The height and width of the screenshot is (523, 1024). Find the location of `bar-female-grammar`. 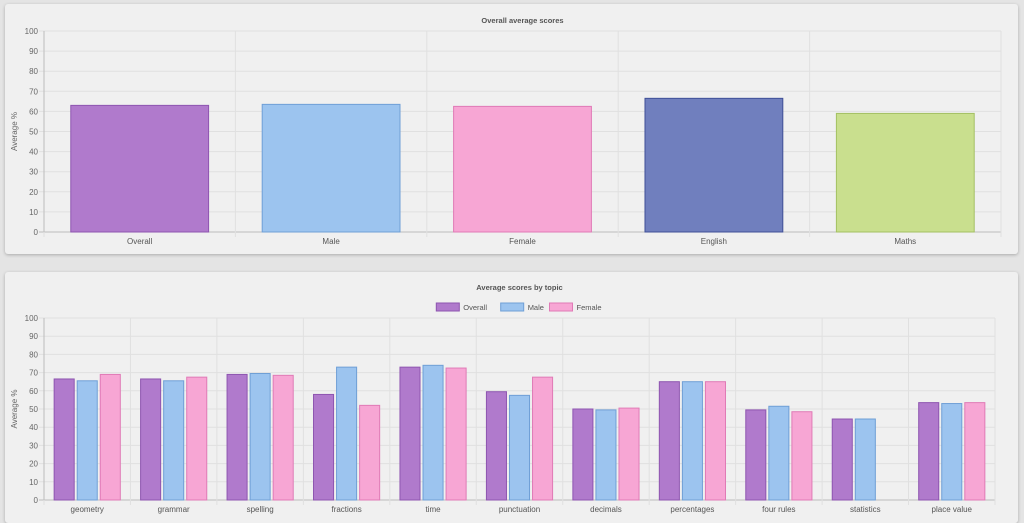

bar-female-grammar is located at coordinates (197, 438).